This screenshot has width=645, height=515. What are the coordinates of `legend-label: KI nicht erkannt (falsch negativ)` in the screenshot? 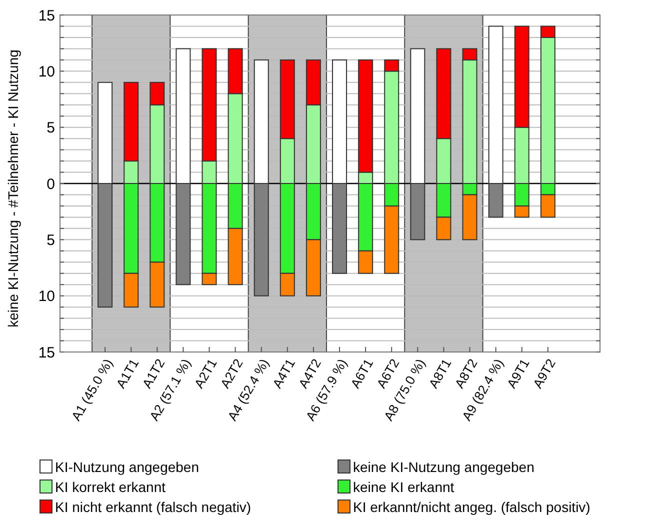 It's located at (153, 506).